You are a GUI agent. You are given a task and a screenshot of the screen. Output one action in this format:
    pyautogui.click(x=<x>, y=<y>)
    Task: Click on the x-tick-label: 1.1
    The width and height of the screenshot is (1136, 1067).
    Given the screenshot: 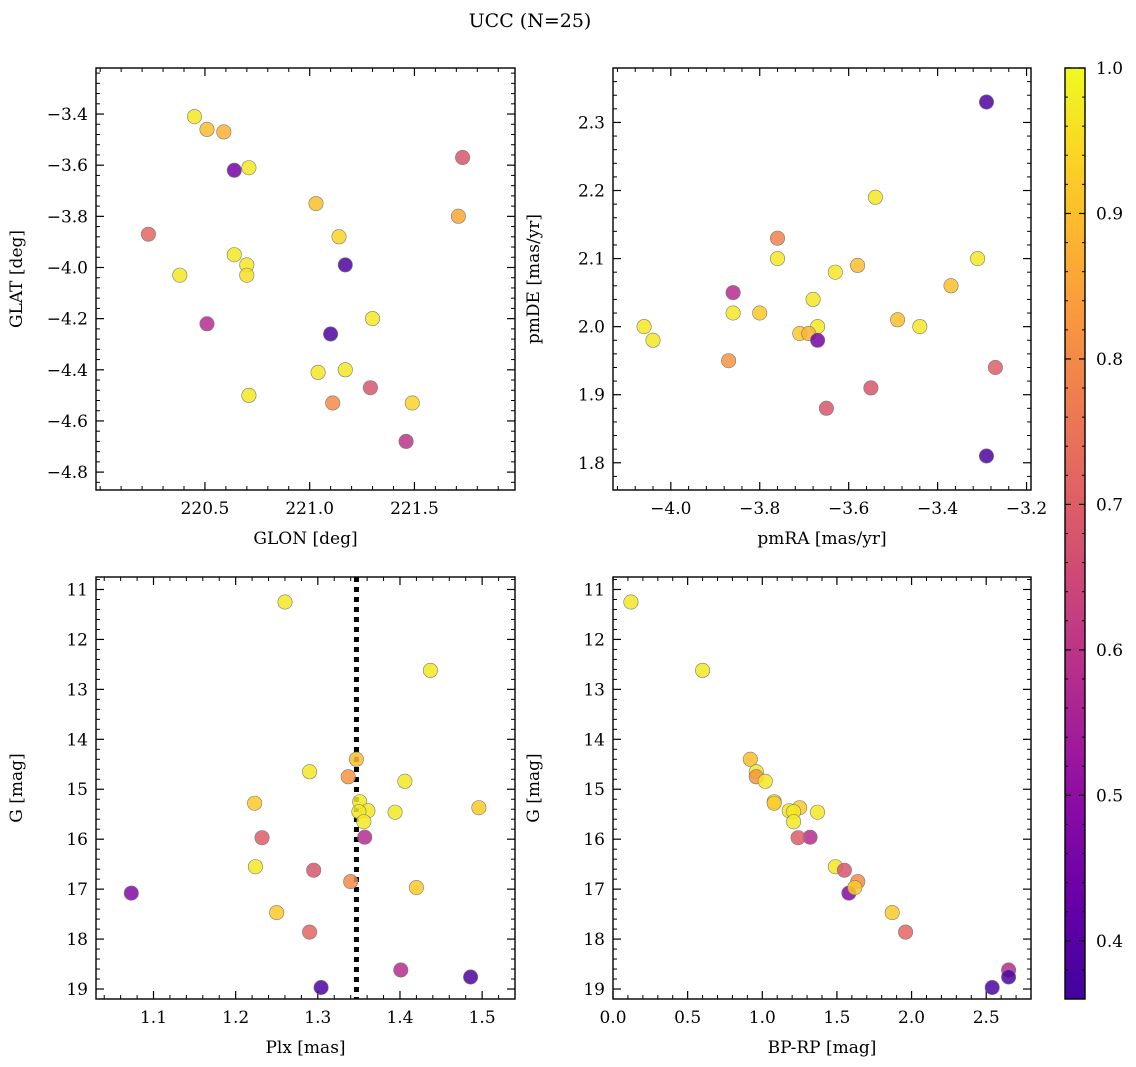 What is the action you would take?
    pyautogui.click(x=153, y=1018)
    